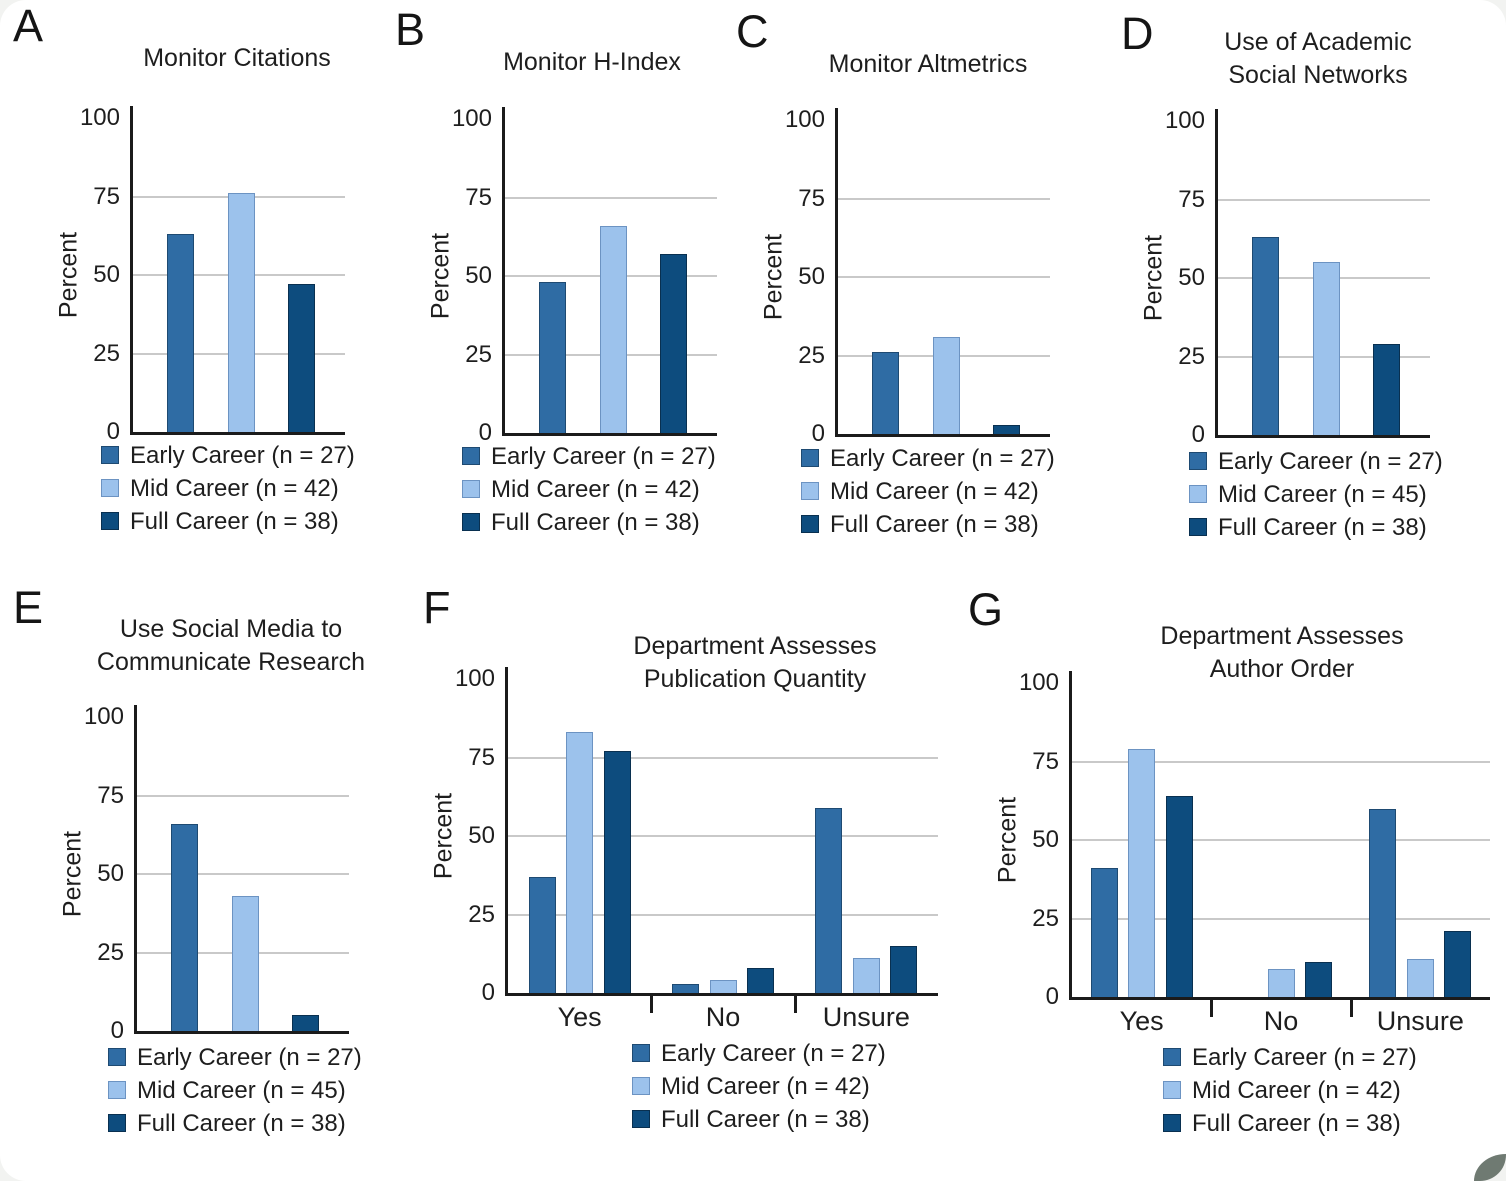  What do you see at coordinates (1282, 669) in the screenshot?
I see `chart-title: Author Order` at bounding box center [1282, 669].